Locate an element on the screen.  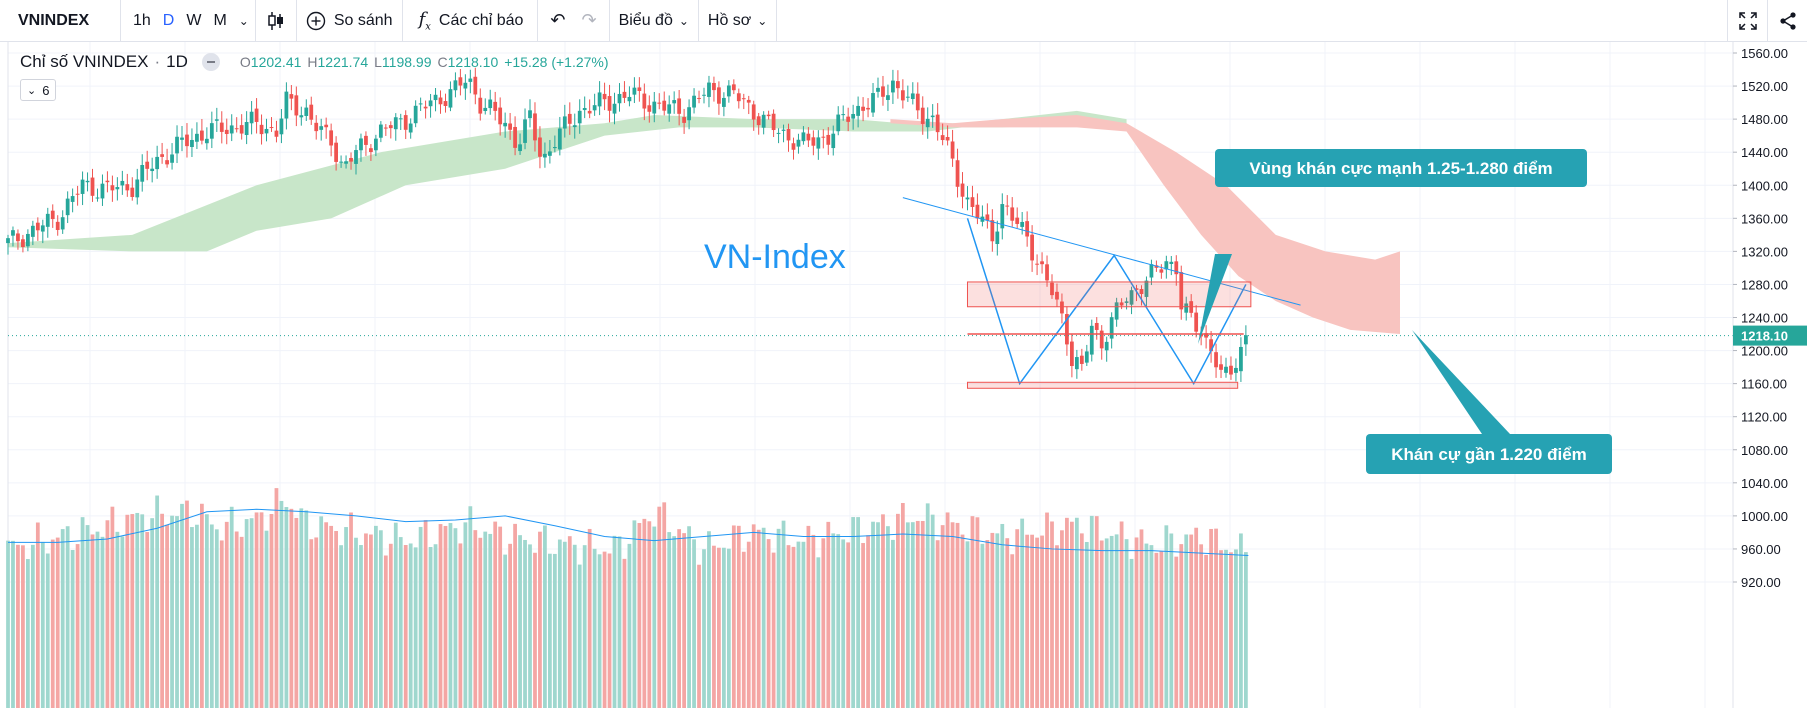
indicators-button: fx Các chỉ báo is located at coordinates (470, 21).